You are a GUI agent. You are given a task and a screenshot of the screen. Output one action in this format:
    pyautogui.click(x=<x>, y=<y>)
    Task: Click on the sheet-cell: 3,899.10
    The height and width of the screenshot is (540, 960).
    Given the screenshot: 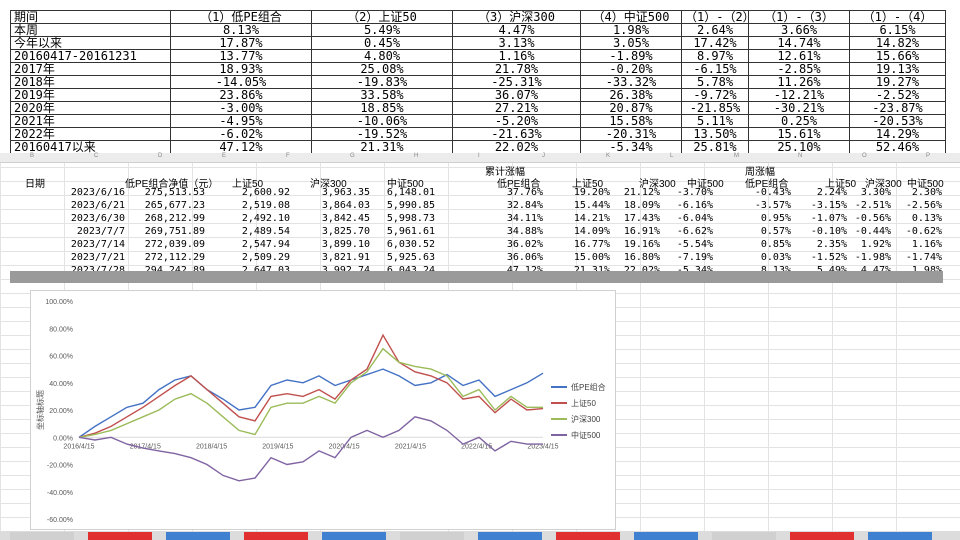 What is the action you would take?
    pyautogui.click(x=345, y=244)
    